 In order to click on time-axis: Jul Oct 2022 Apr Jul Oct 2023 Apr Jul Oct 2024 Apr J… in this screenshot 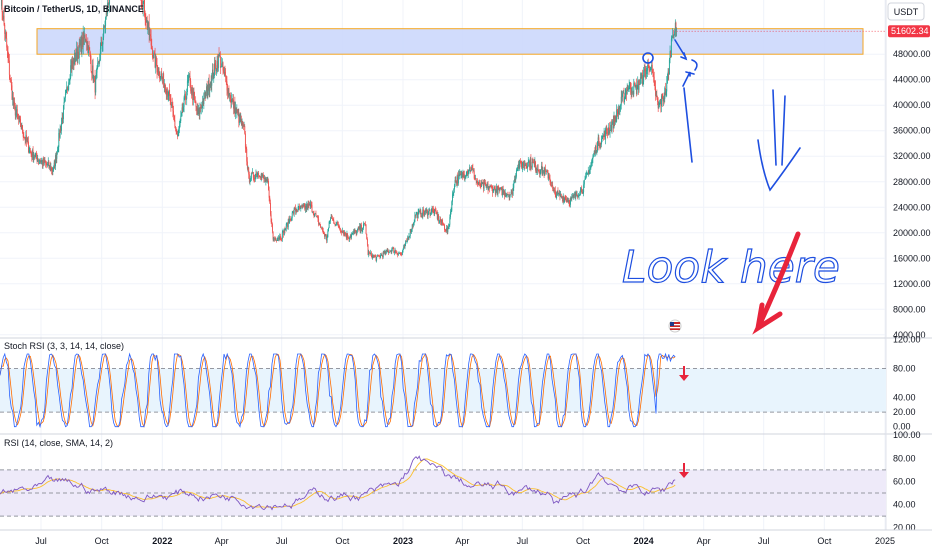, I will do `click(465, 541)`.